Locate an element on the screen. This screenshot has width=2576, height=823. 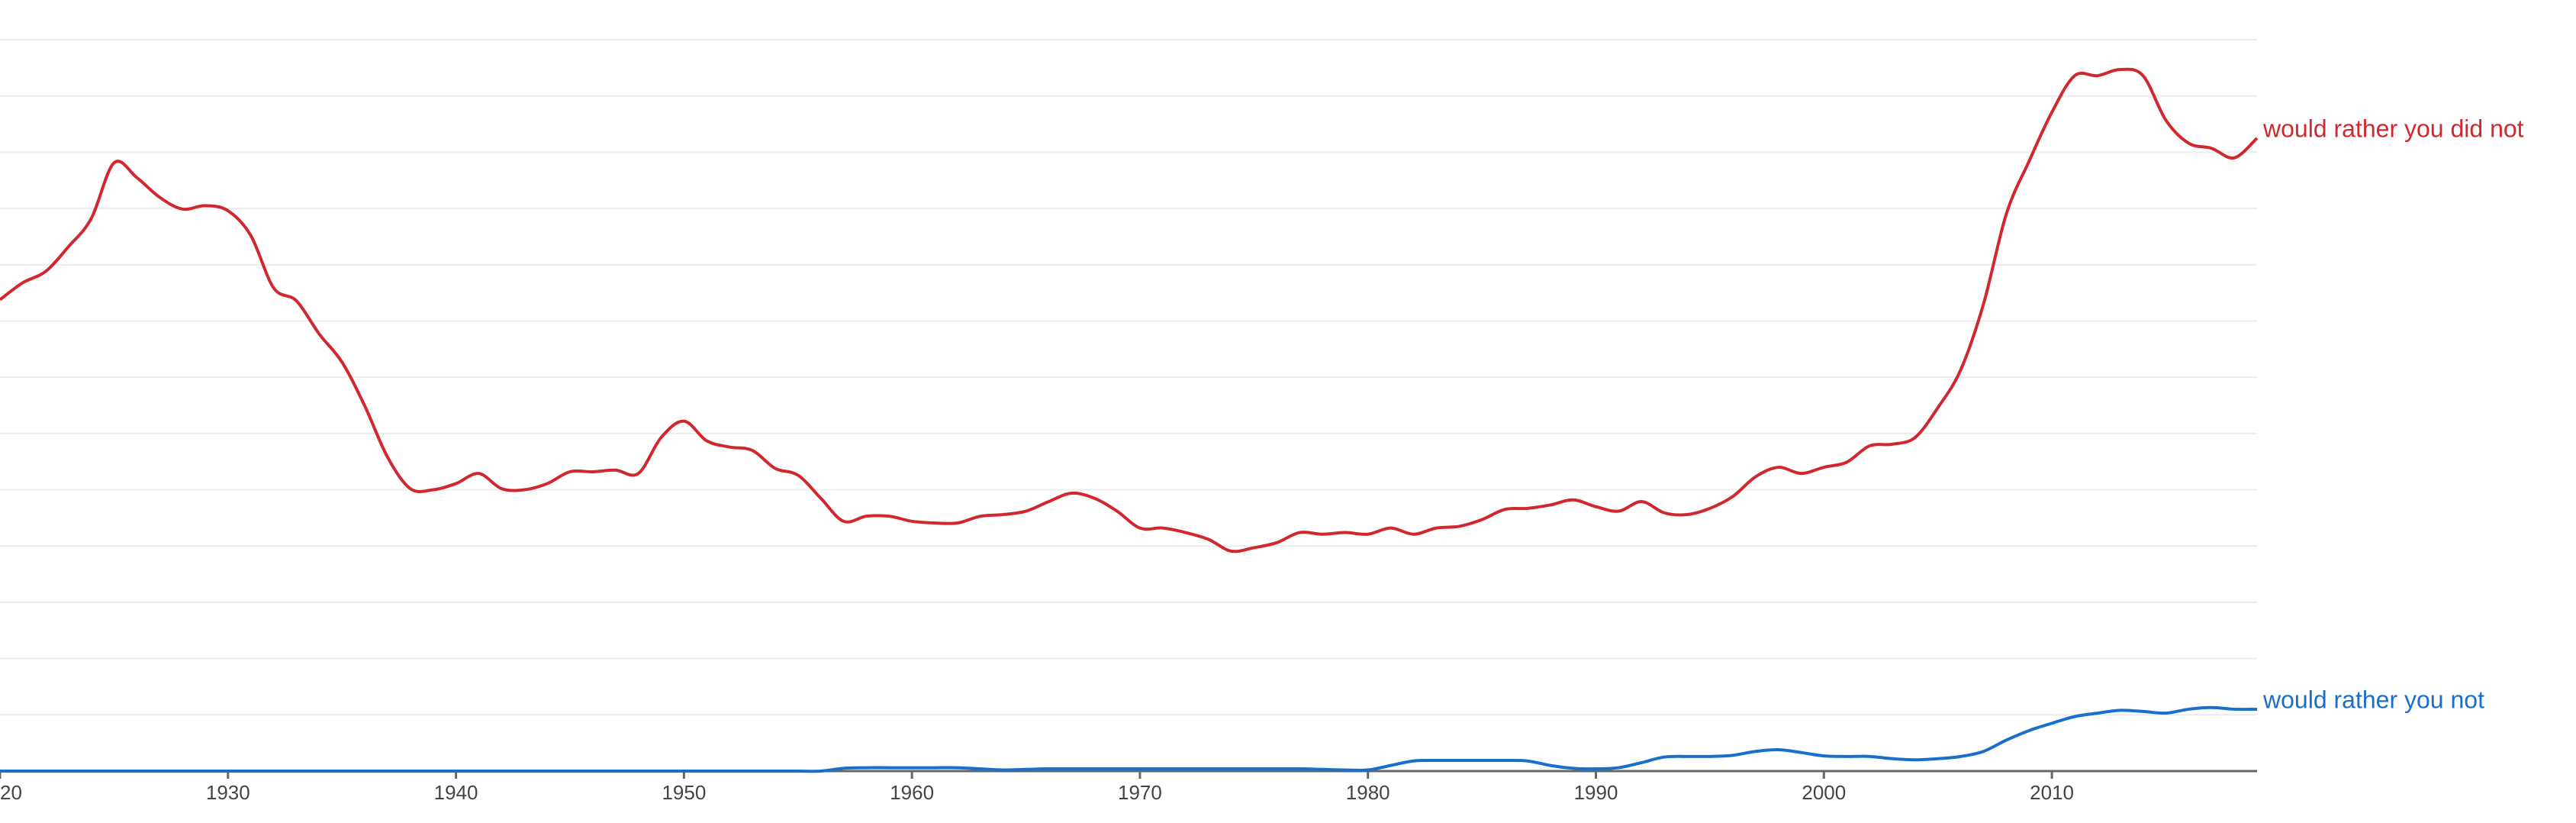
x-tick-label: 2010 is located at coordinates (2052, 792).